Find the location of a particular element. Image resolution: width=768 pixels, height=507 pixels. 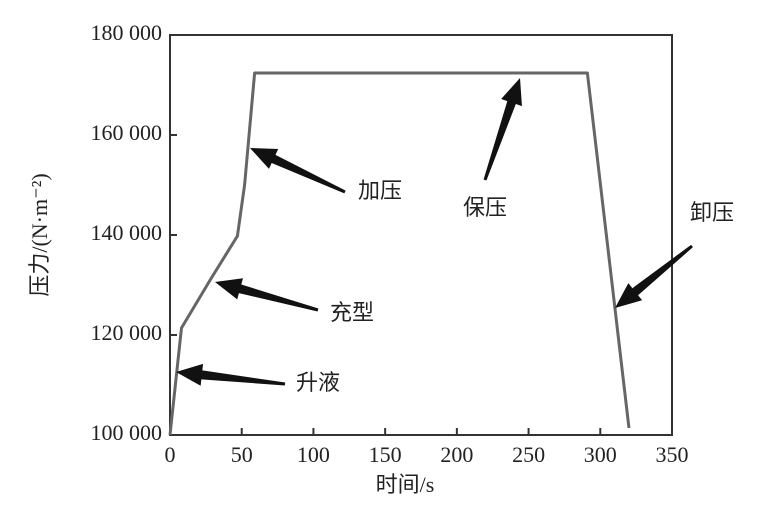

x-tick-label: 0 is located at coordinates (170, 454).